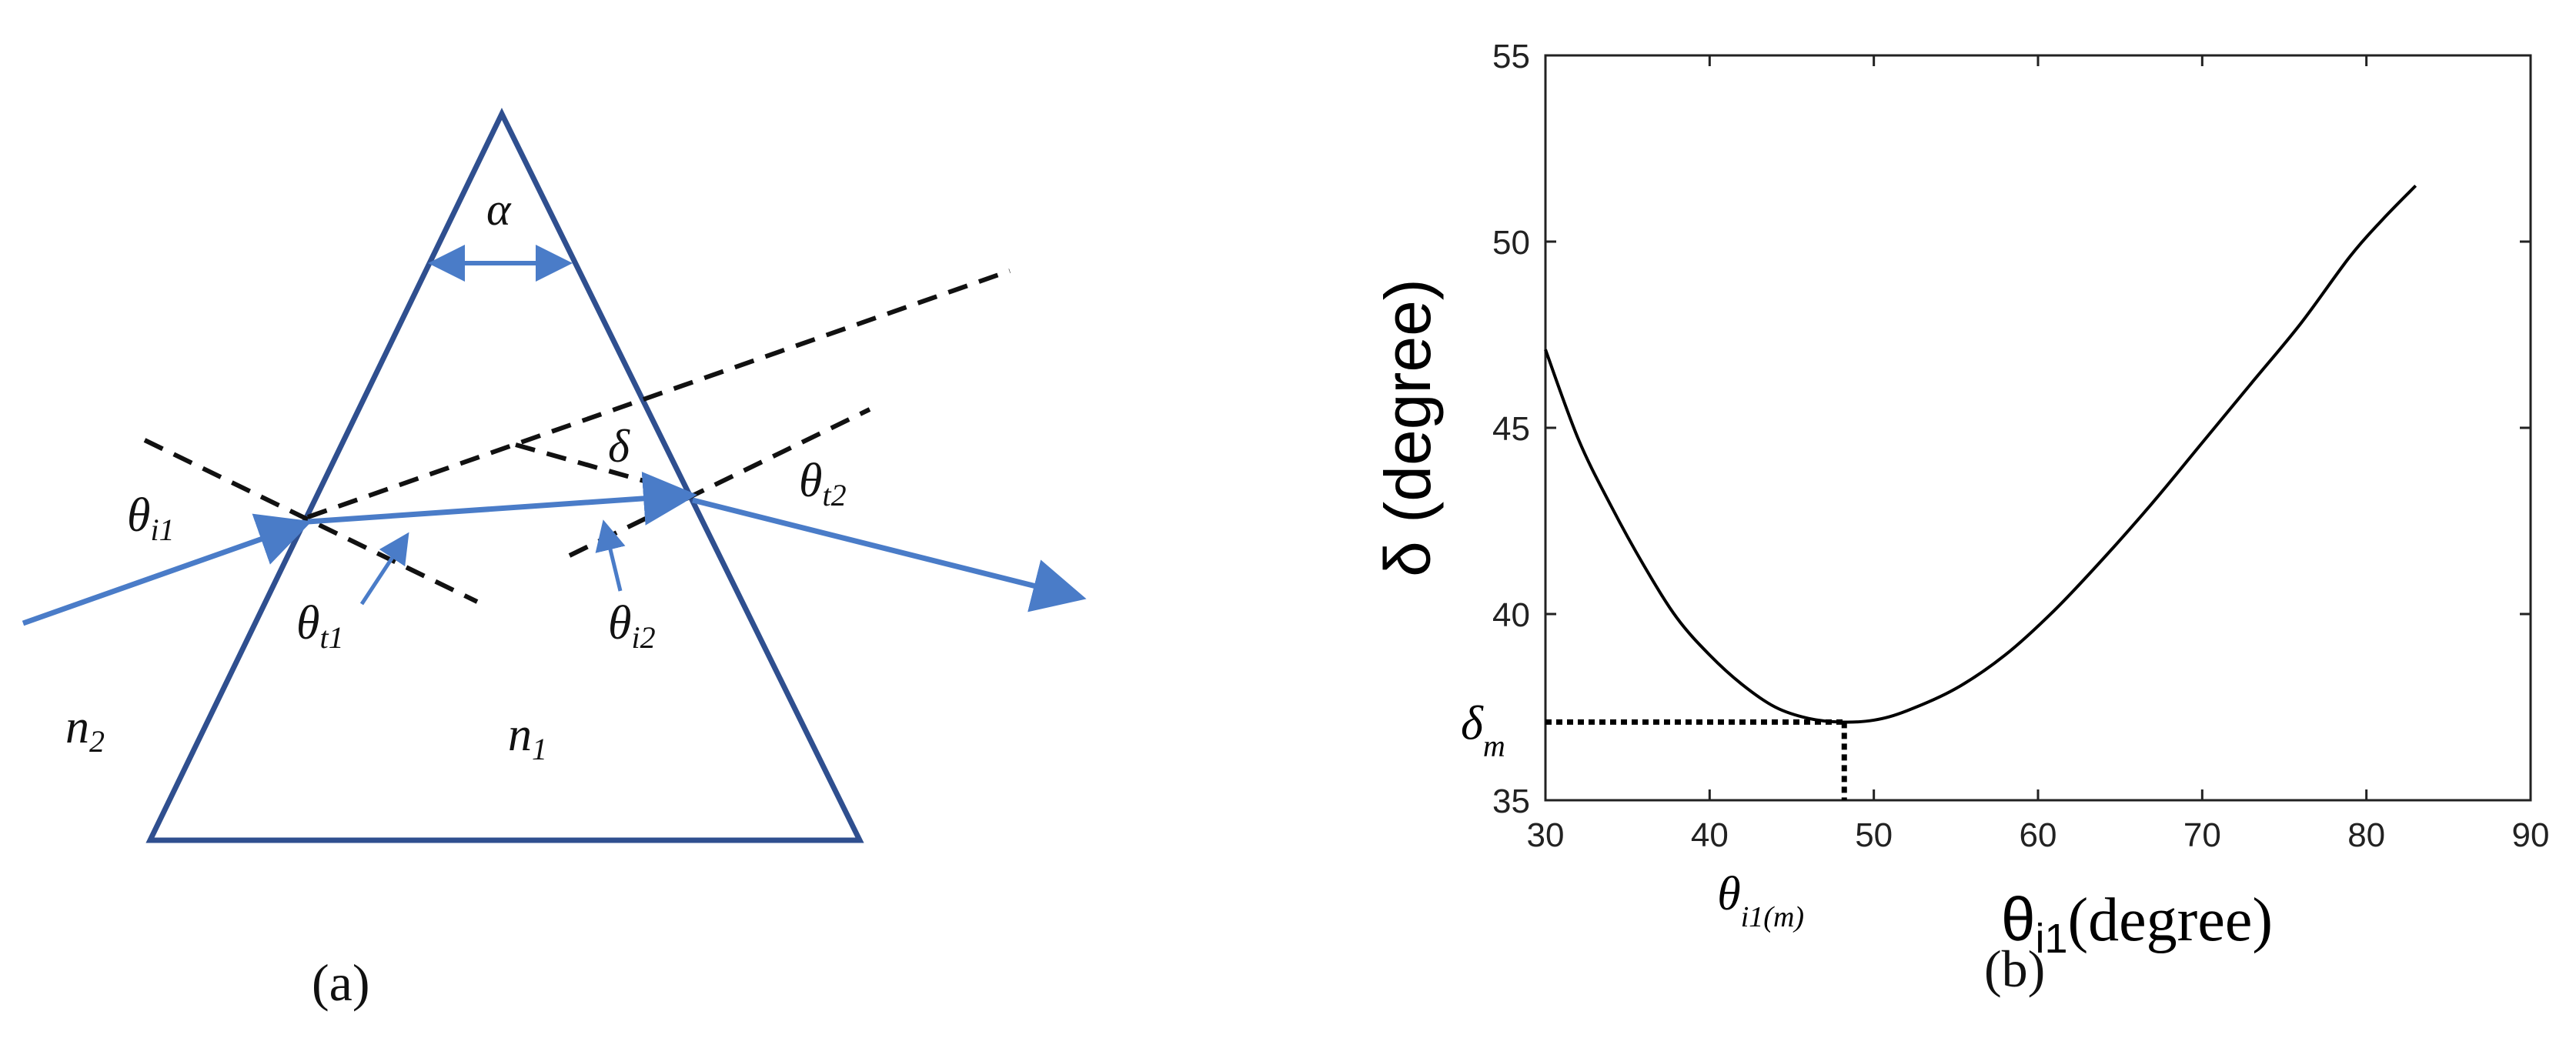 The width and height of the screenshot is (2576, 1038). What do you see at coordinates (1710, 835) in the screenshot?
I see `x-tick-label: 40` at bounding box center [1710, 835].